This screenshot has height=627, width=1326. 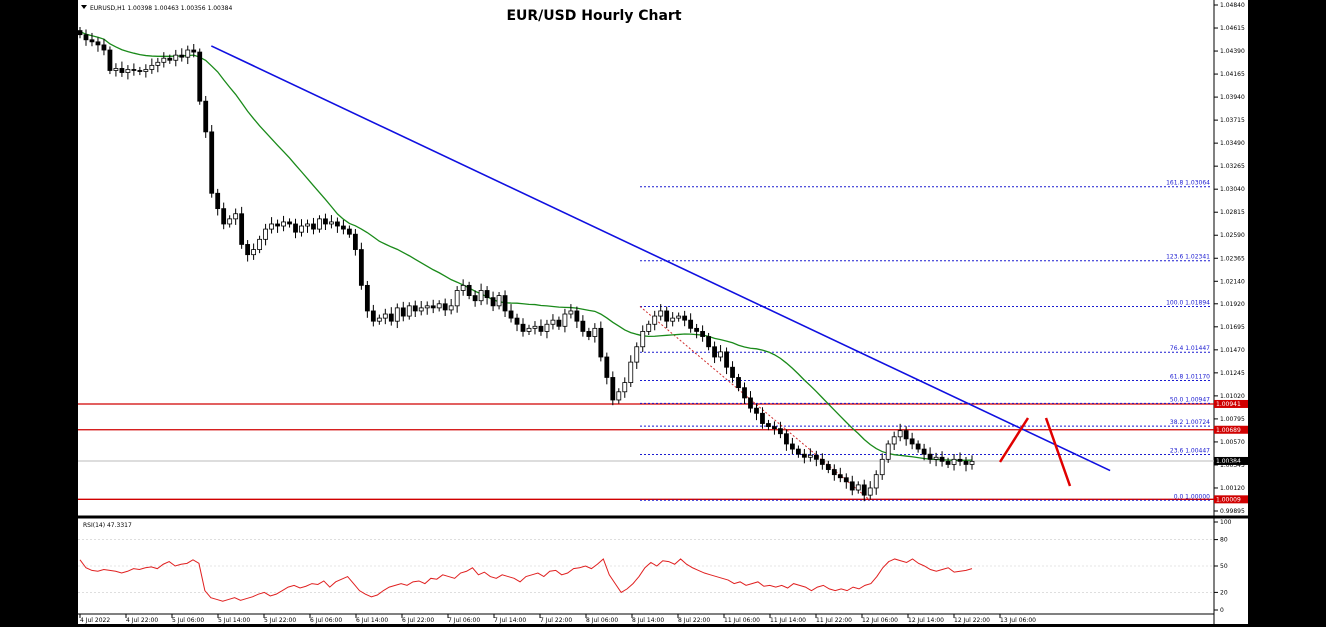 I want to click on time-tick-label: 12 Jul 06:00, so click(x=880, y=620).